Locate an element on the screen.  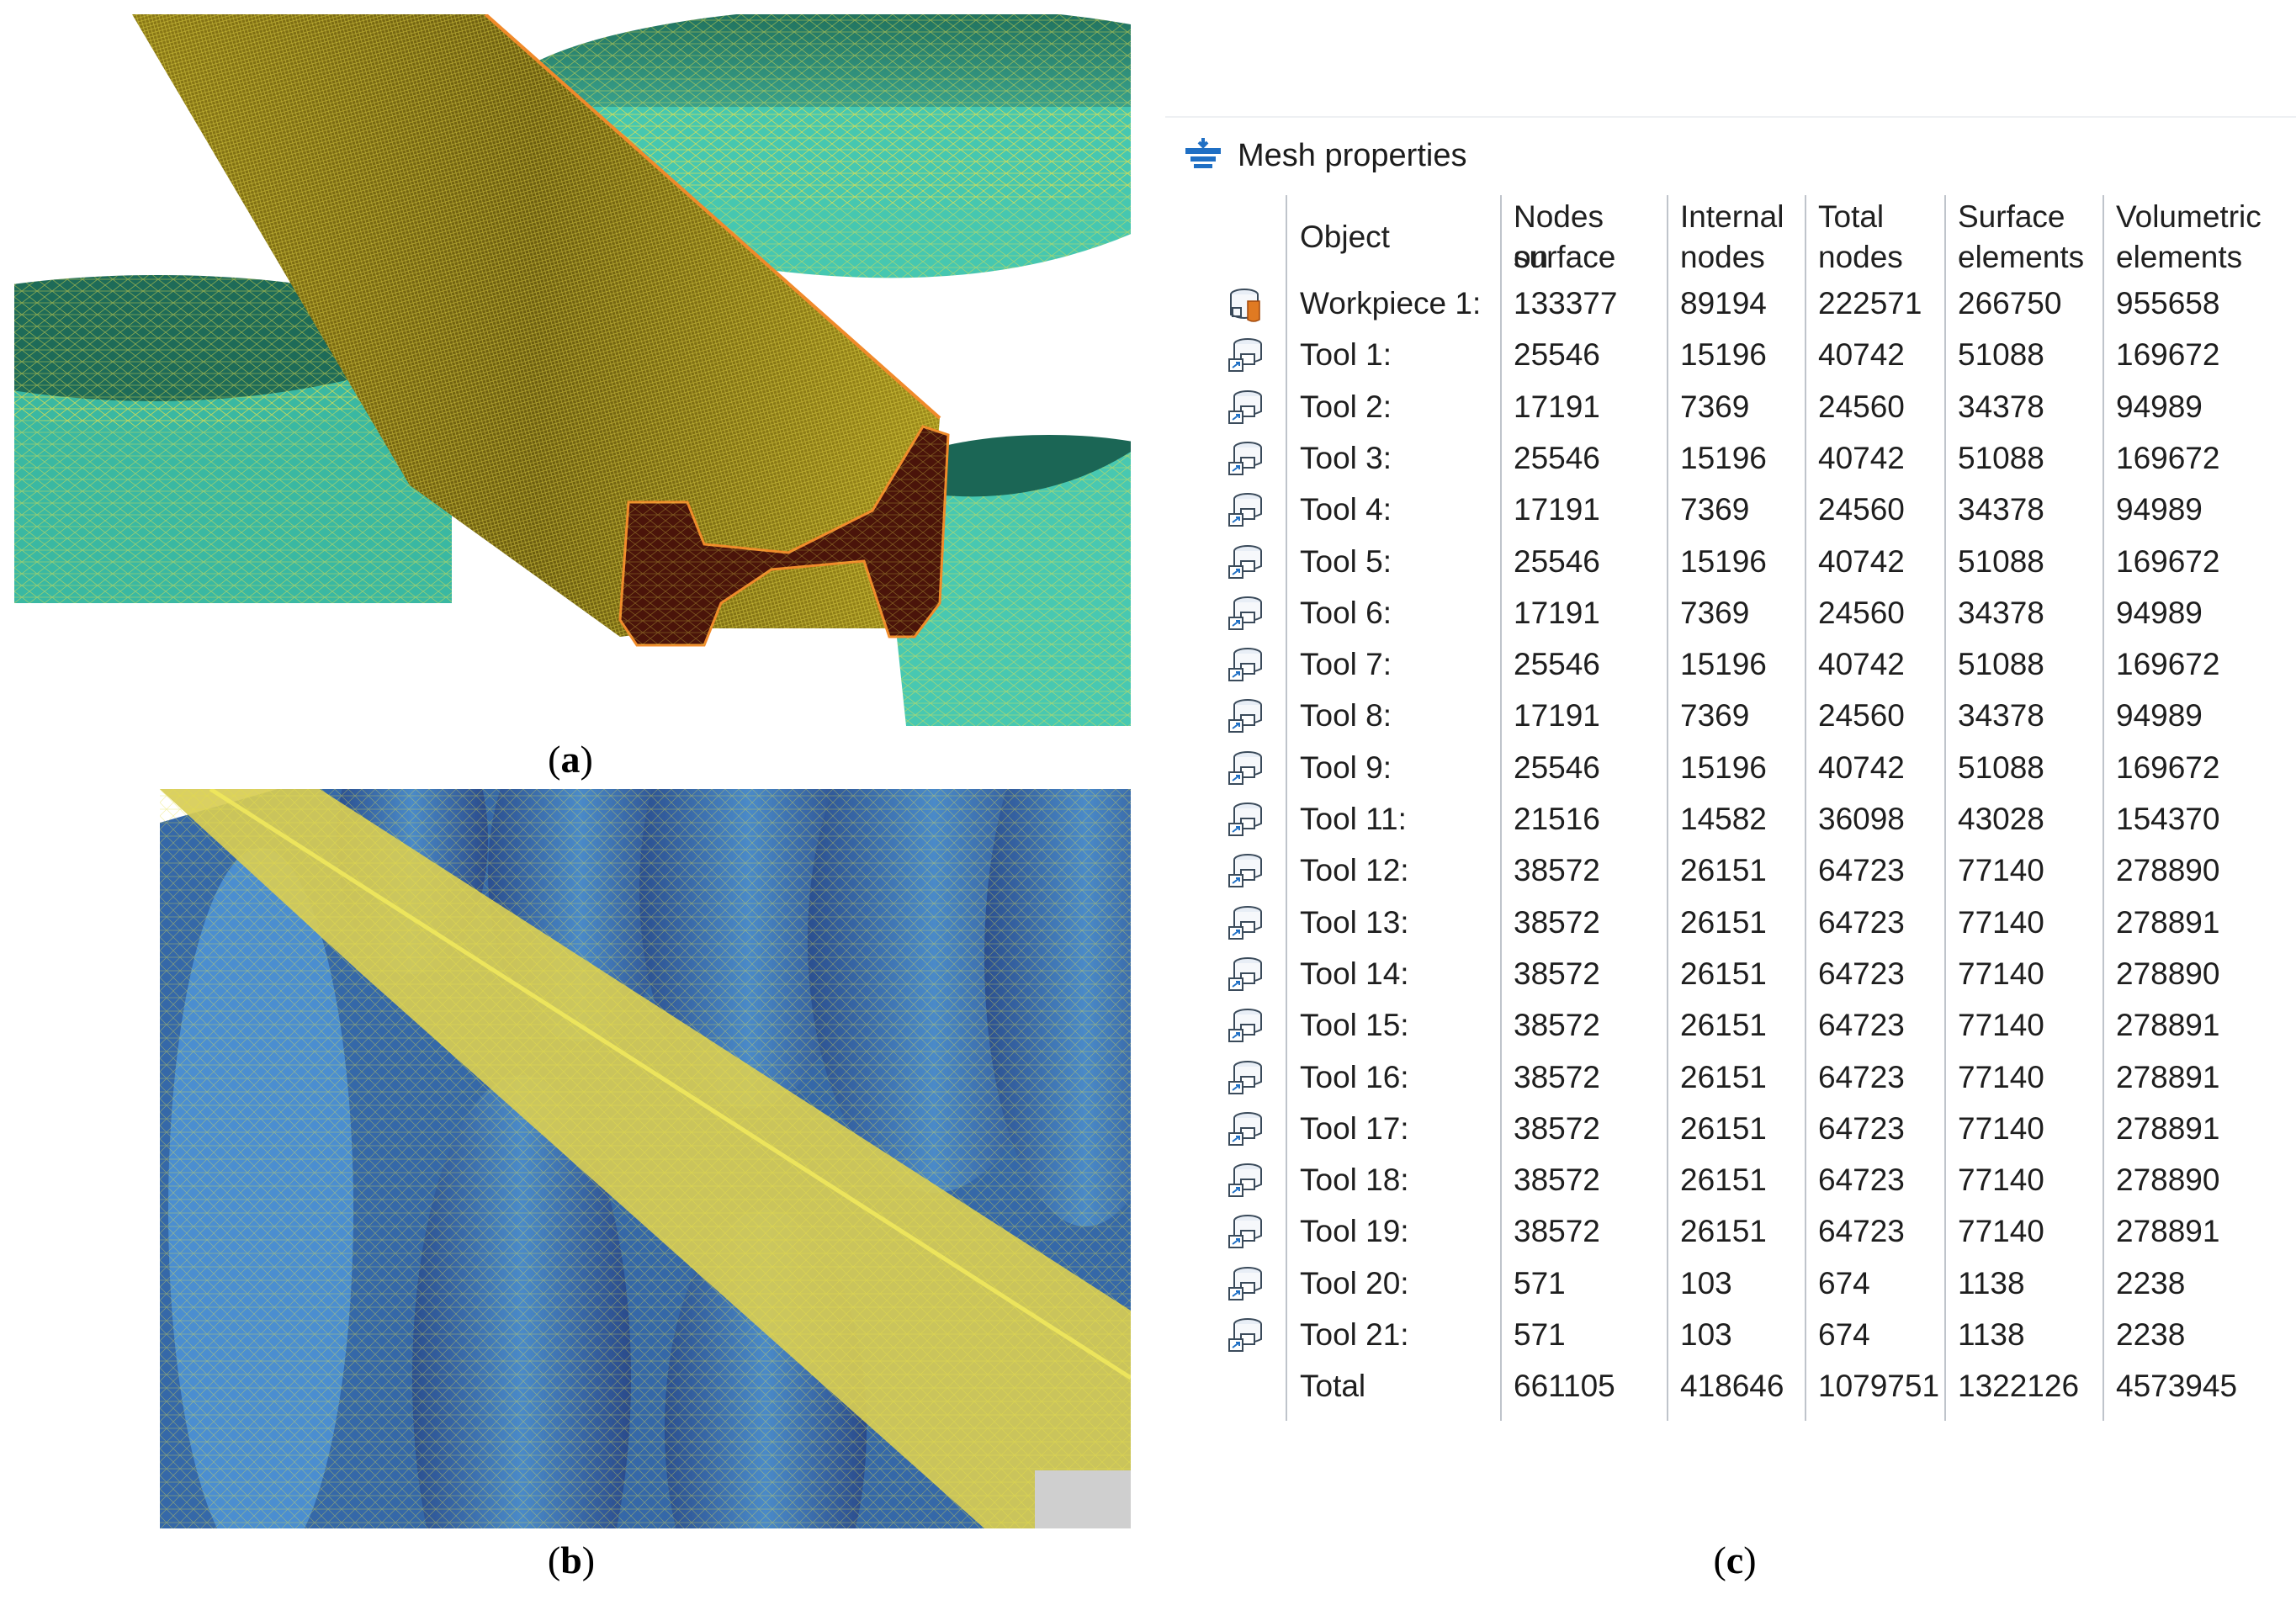
header-nodes-on-surface-1: Nodes on is located at coordinates (1559, 236).